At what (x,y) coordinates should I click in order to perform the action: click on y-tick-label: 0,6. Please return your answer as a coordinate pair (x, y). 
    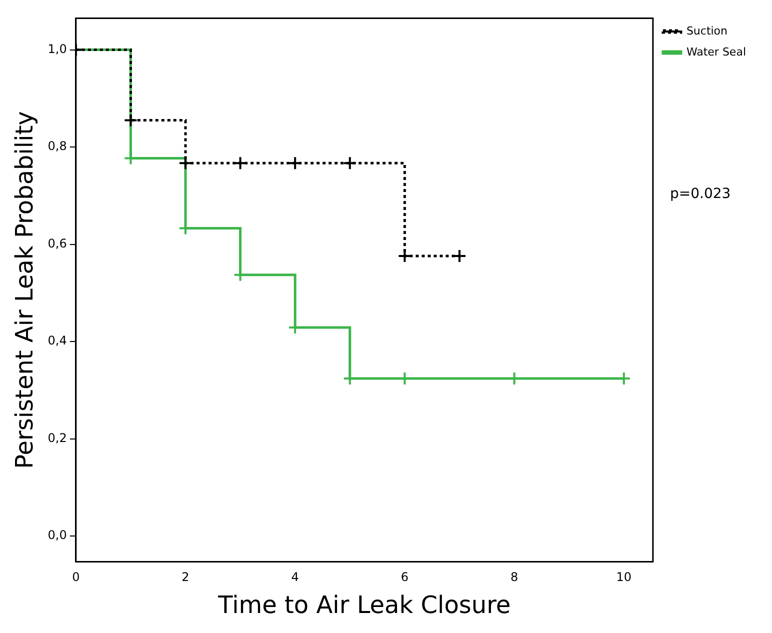
    Looking at the image, I should click on (57, 243).